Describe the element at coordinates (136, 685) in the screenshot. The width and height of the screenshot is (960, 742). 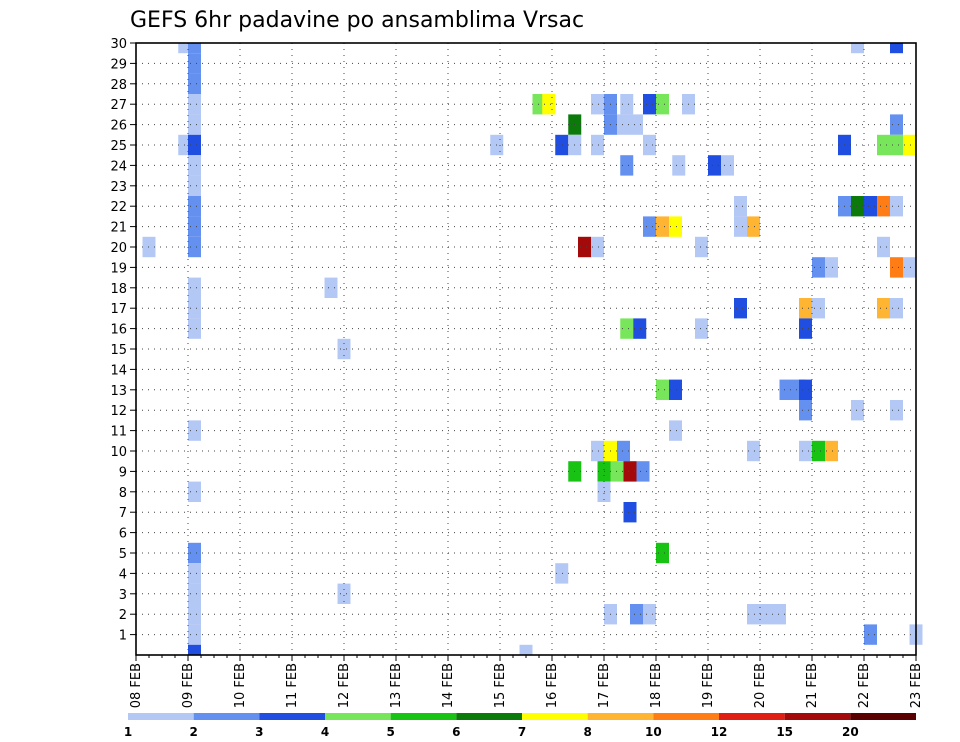
I see `x-tick-label: 08 FEB` at that location.